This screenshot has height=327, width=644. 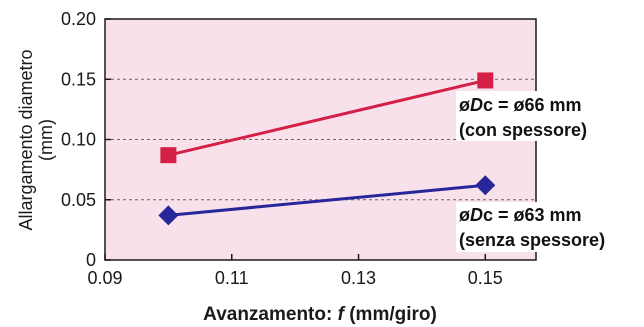 I want to click on x-tick-label: 0.11, so click(x=232, y=278).